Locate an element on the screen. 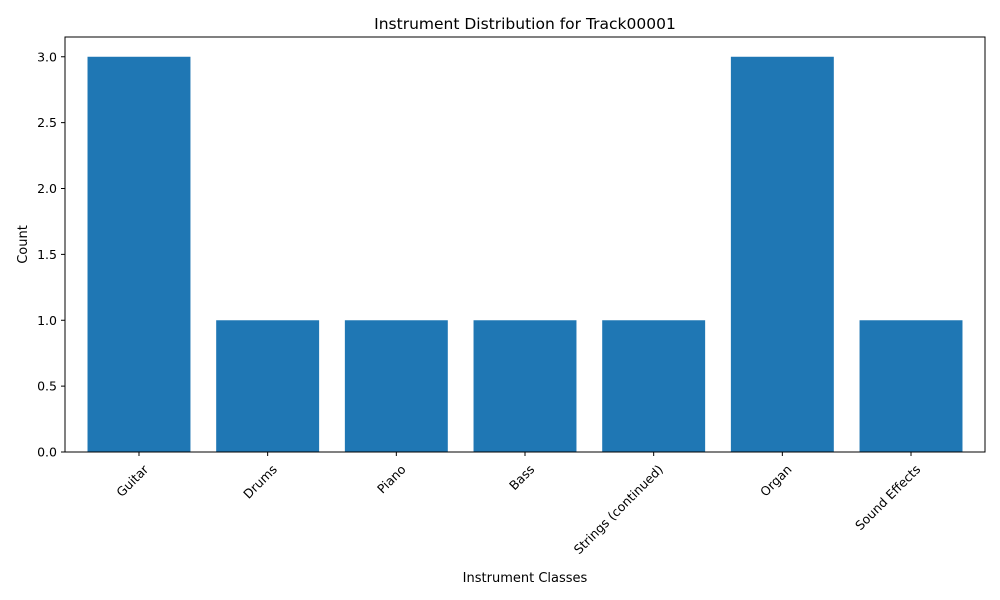 The image size is (1000, 600). y-tick-label: 2.0 is located at coordinates (47, 188).